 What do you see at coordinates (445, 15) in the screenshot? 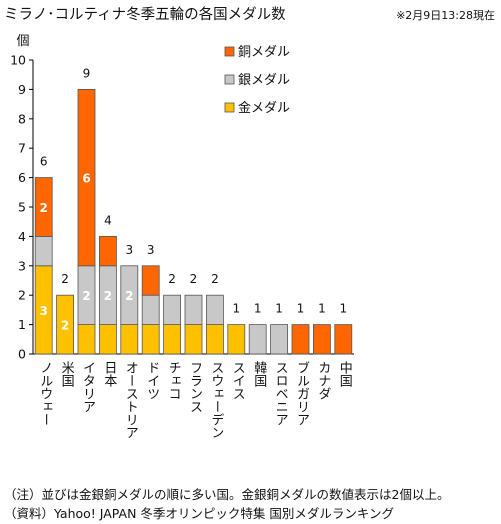
I see `timestamp: ※2月9日13:28現在` at bounding box center [445, 15].